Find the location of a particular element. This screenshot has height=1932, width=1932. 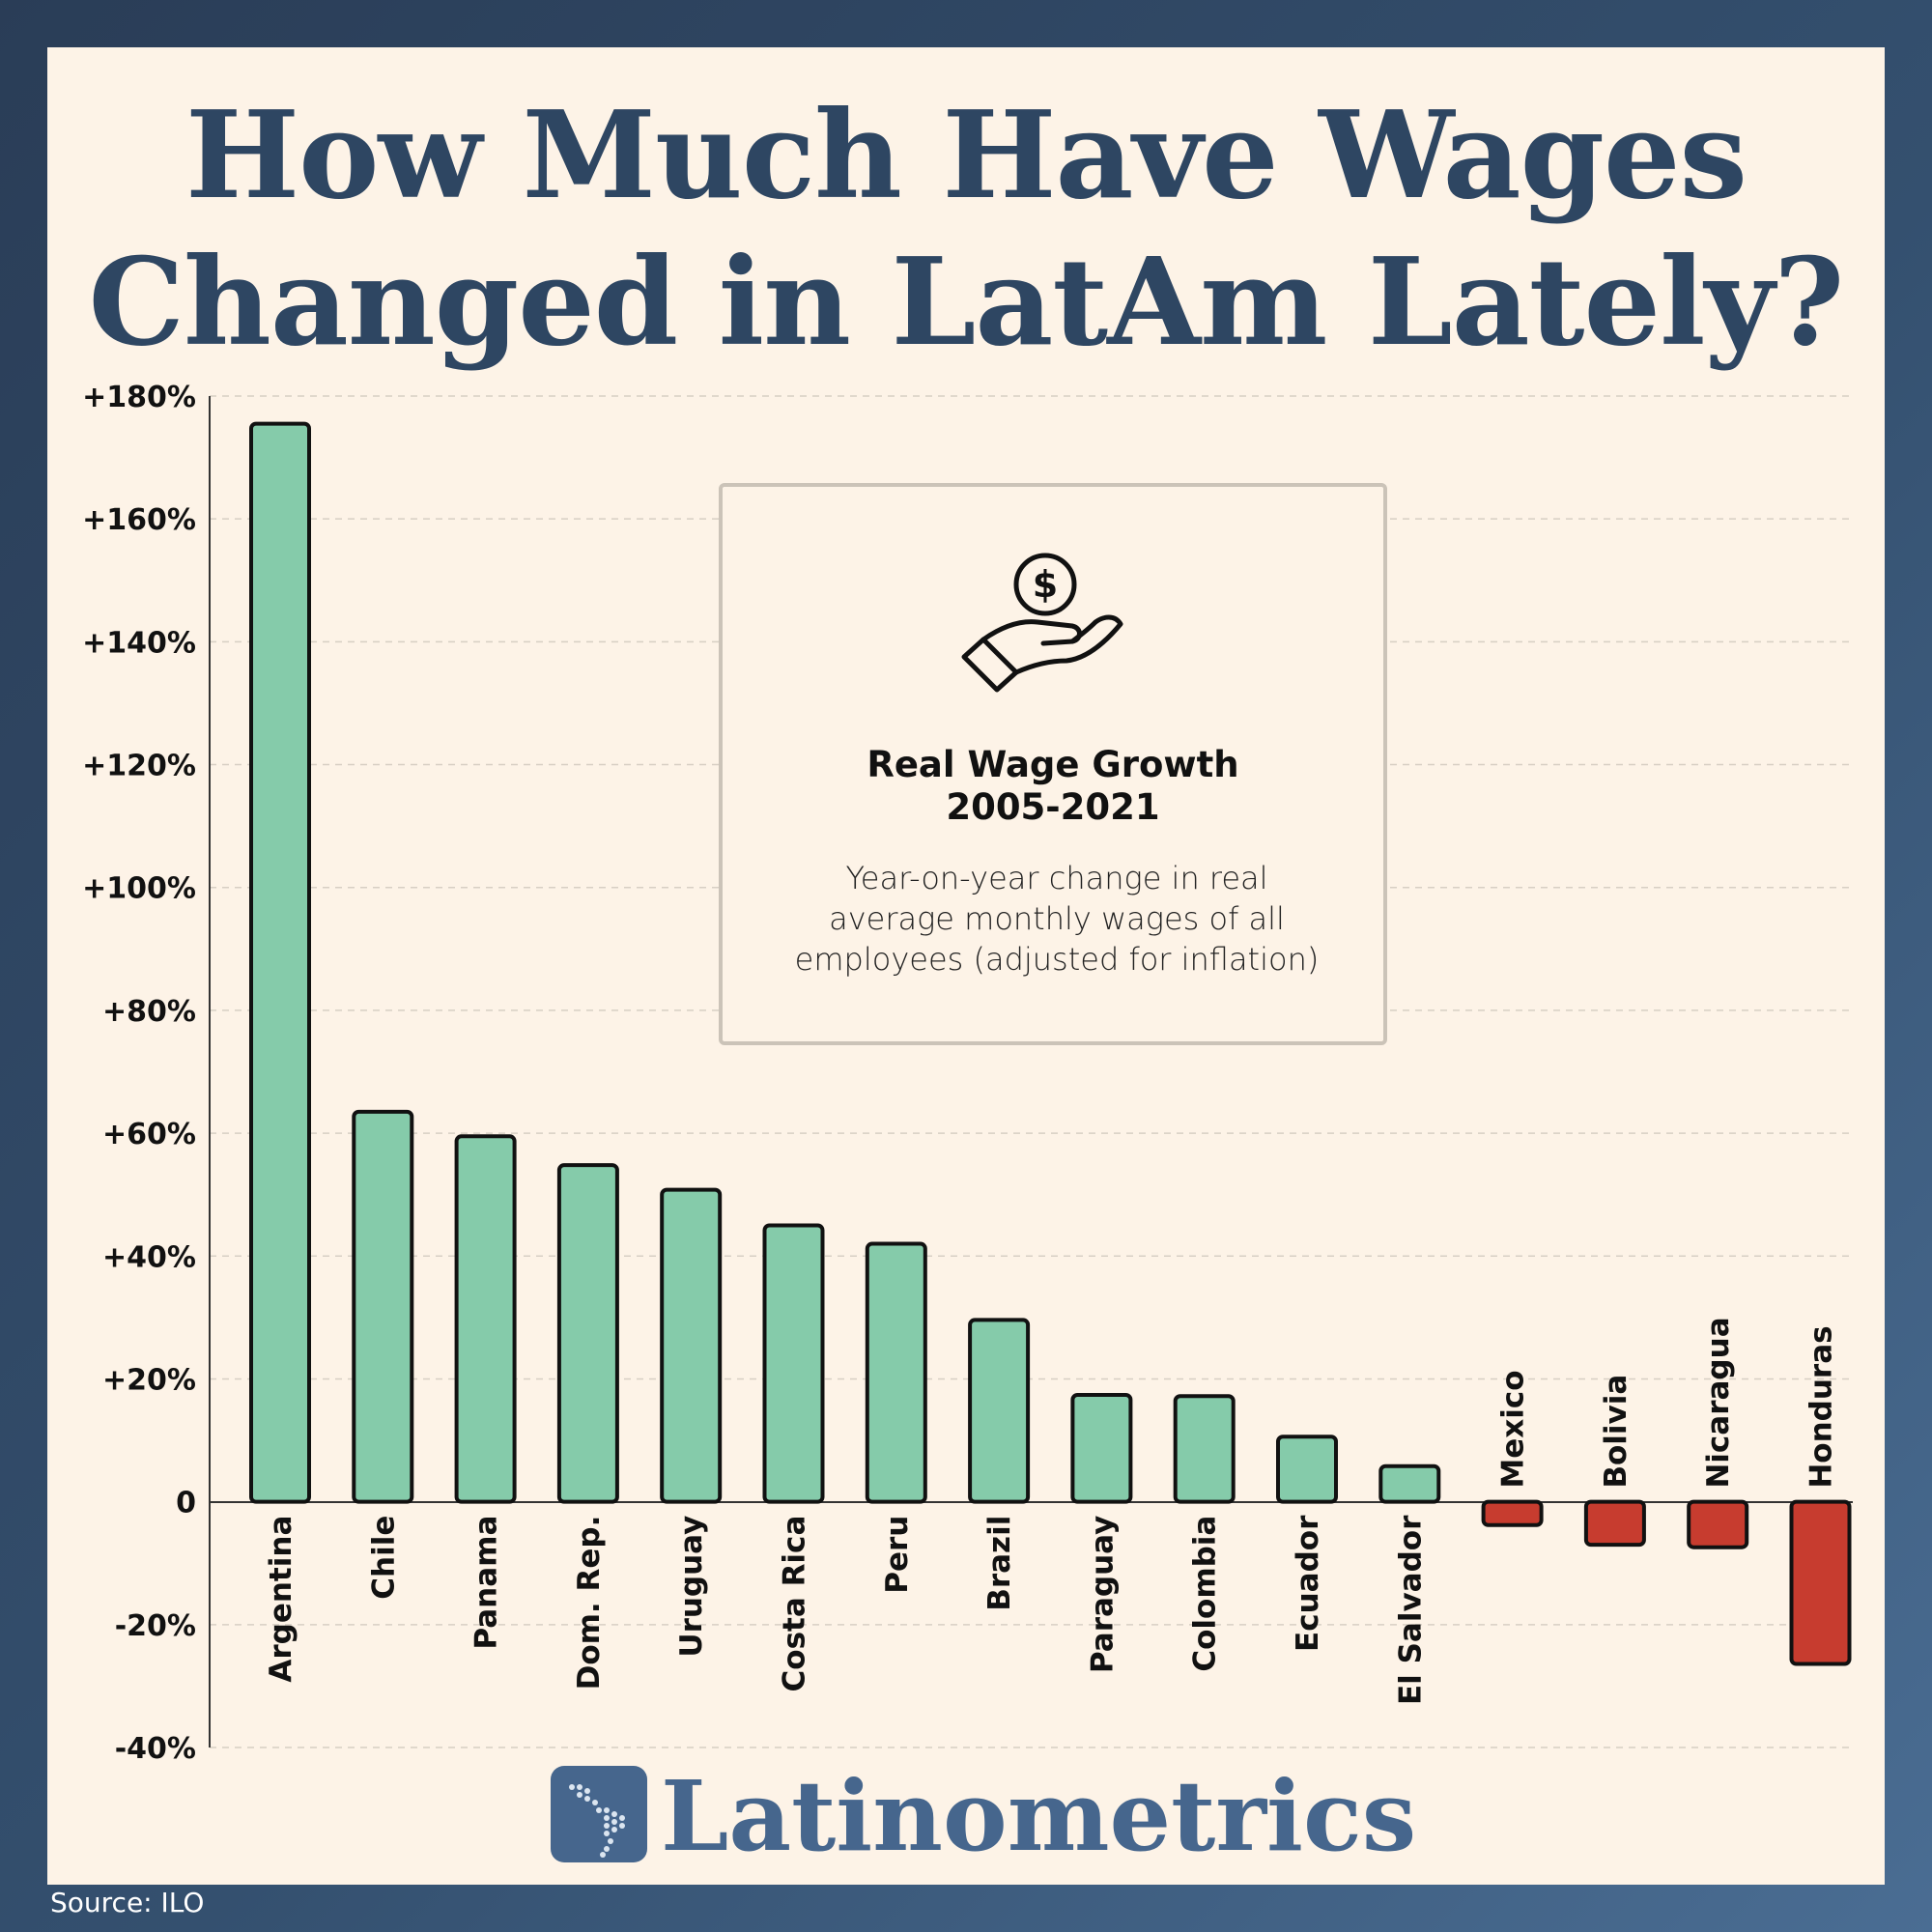

category-label: Dom. Rep. is located at coordinates (589, 1603).